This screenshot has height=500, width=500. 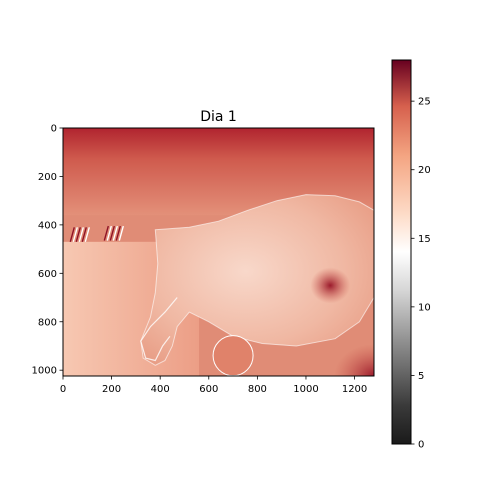 I want to click on x-tick-label: 1200, so click(x=354, y=389).